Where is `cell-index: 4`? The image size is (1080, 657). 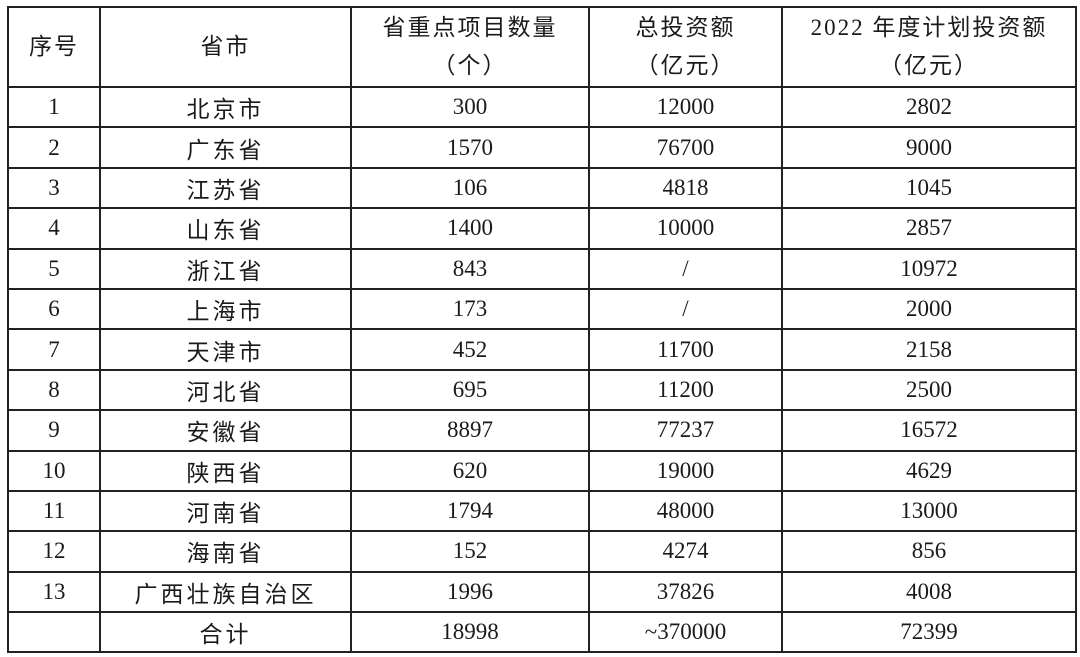 cell-index: 4 is located at coordinates (54, 228).